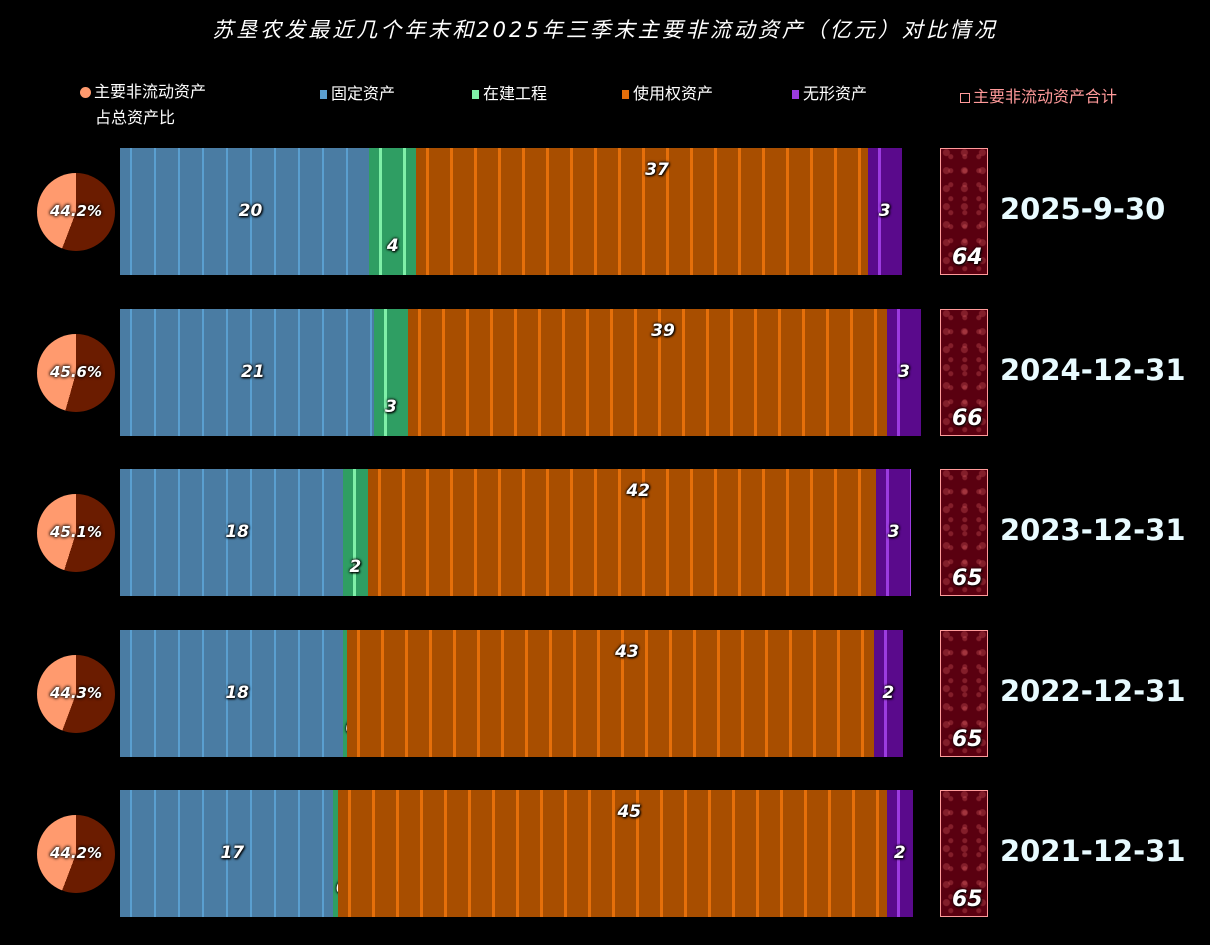 Image resolution: width=1210 pixels, height=945 pixels. What do you see at coordinates (1093, 369) in the screenshot?
I see `category-date-label: 2024-12-31` at bounding box center [1093, 369].